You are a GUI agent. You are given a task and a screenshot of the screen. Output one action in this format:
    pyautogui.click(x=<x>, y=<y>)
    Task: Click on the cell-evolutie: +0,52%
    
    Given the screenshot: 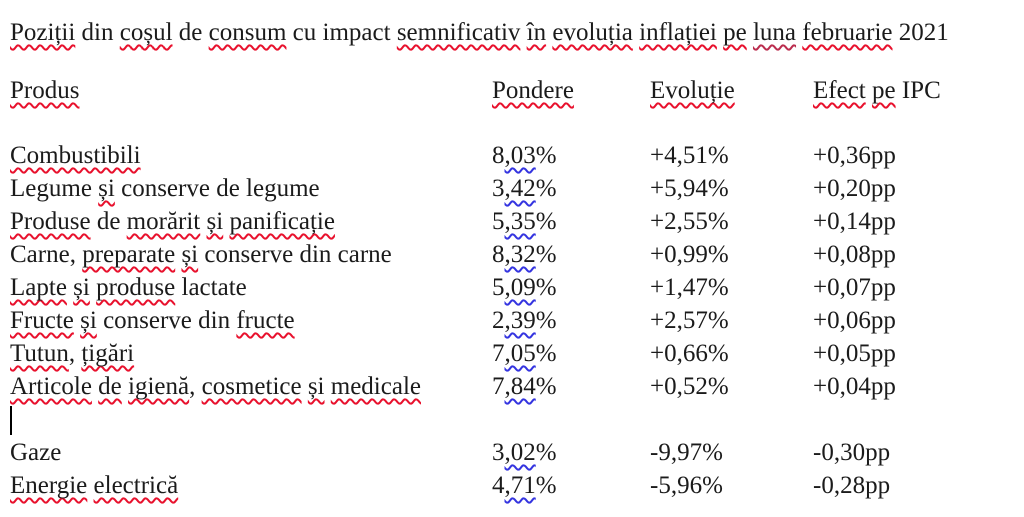 What is the action you would take?
    pyautogui.click(x=689, y=386)
    